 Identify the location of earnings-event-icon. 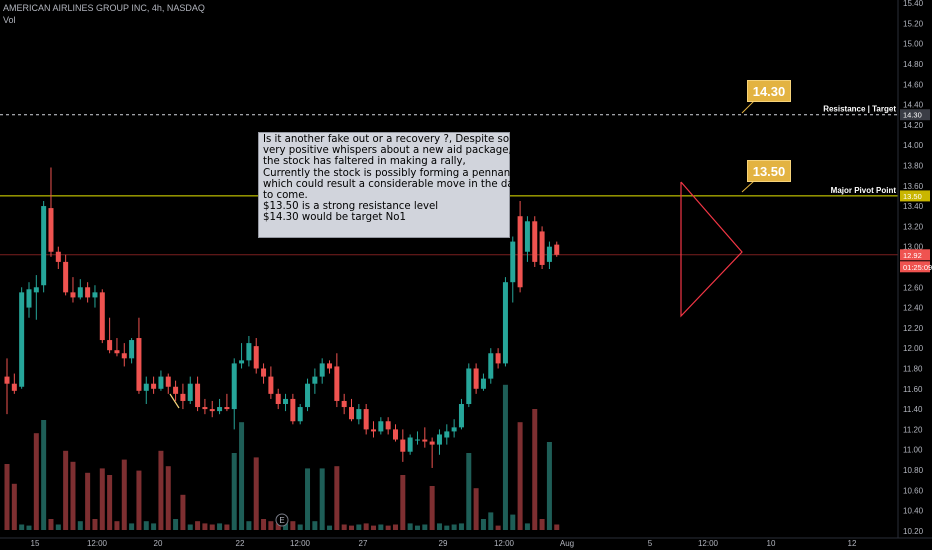
(282, 520).